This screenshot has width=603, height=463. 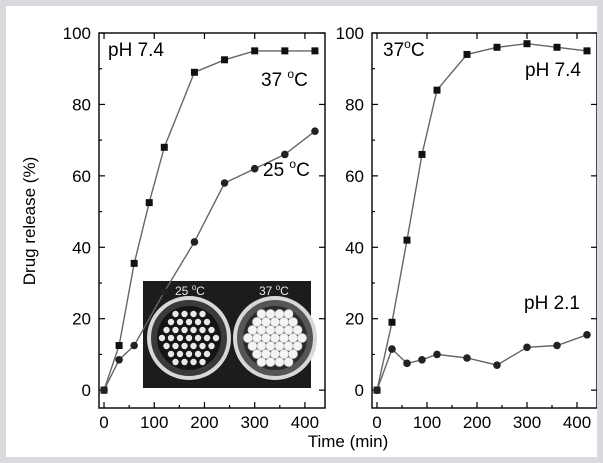 I want to click on beads-25c, so click(x=189, y=338).